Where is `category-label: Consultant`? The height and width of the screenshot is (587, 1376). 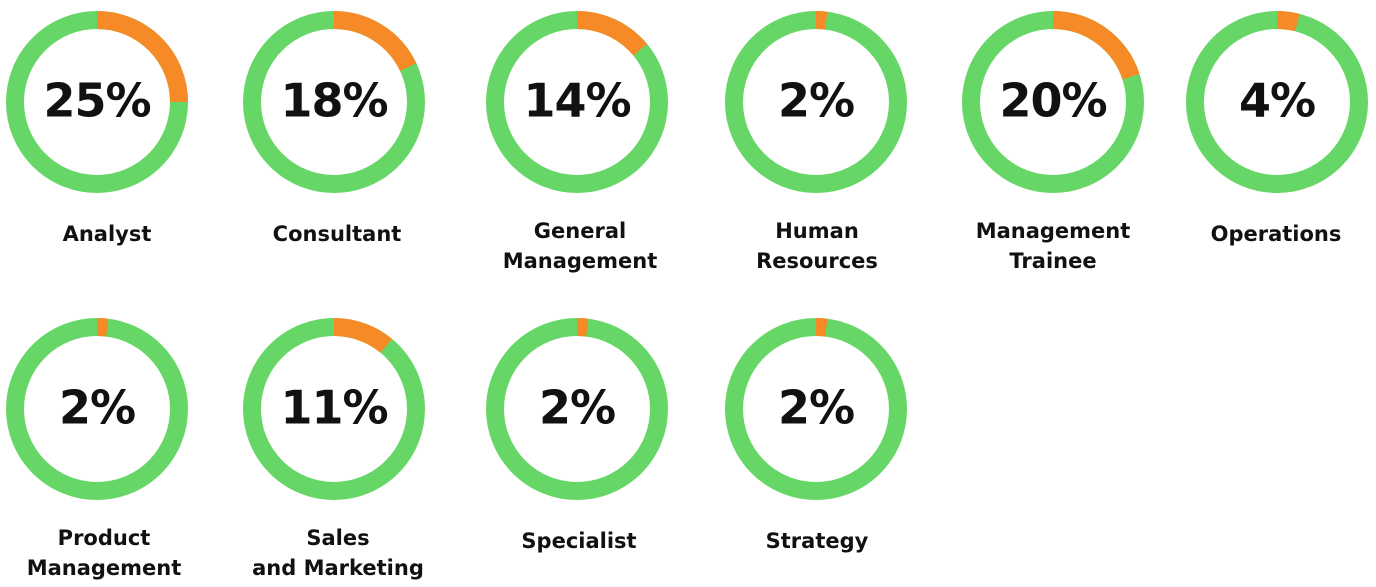 category-label: Consultant is located at coordinates (337, 234).